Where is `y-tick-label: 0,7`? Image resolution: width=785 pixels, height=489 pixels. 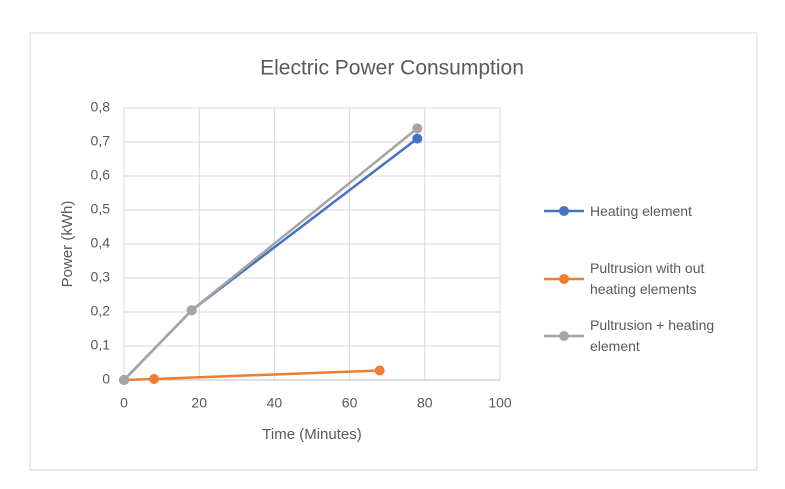 y-tick-label: 0,7 is located at coordinates (101, 141).